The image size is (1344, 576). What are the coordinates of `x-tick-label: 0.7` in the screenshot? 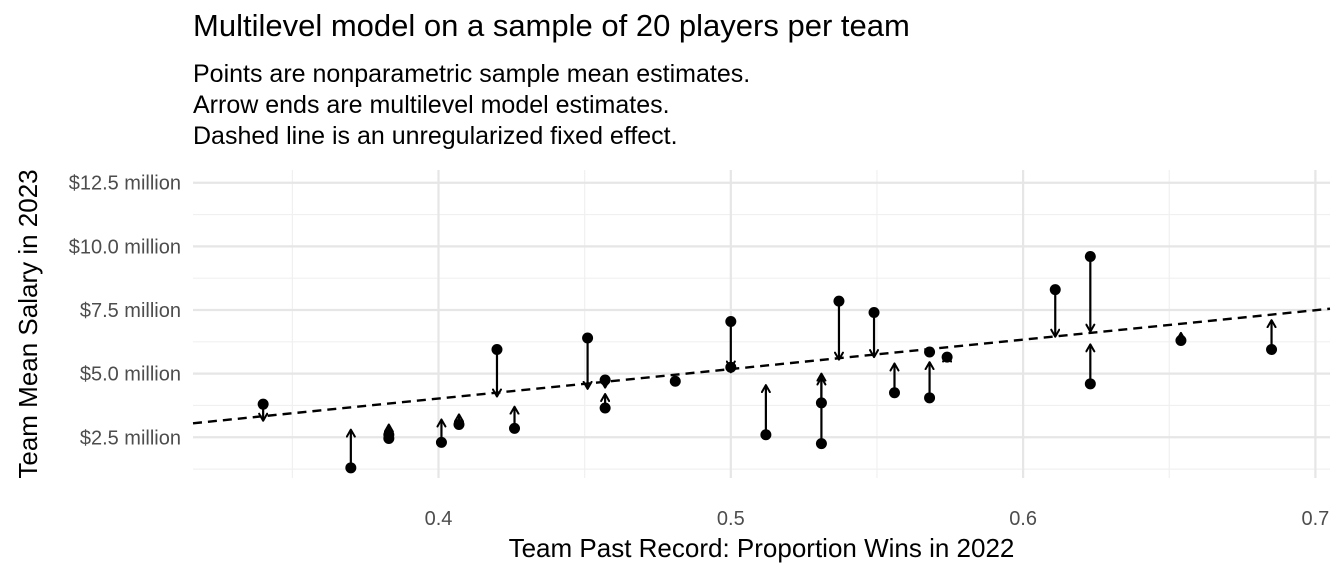 It's located at (1315, 519).